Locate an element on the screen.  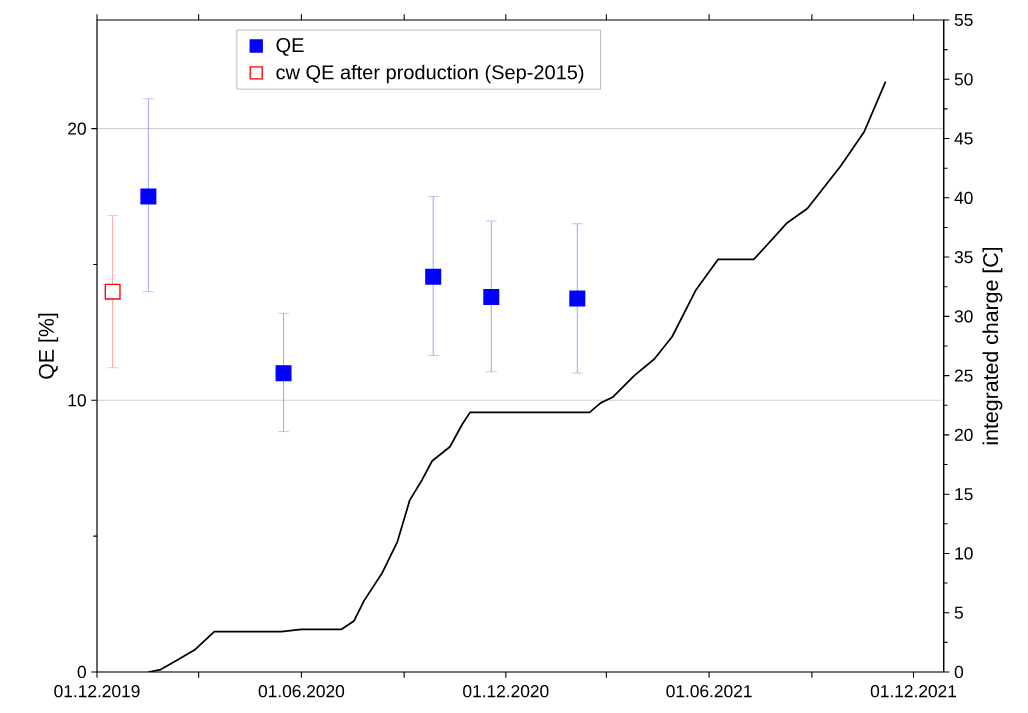
x-tick-label: 01.06.2021 is located at coordinates (709, 691).